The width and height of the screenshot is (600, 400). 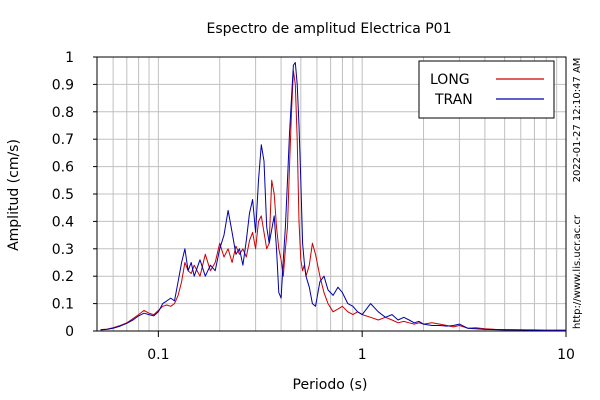 I want to click on legend: LONG TRAN, so click(x=486, y=89).